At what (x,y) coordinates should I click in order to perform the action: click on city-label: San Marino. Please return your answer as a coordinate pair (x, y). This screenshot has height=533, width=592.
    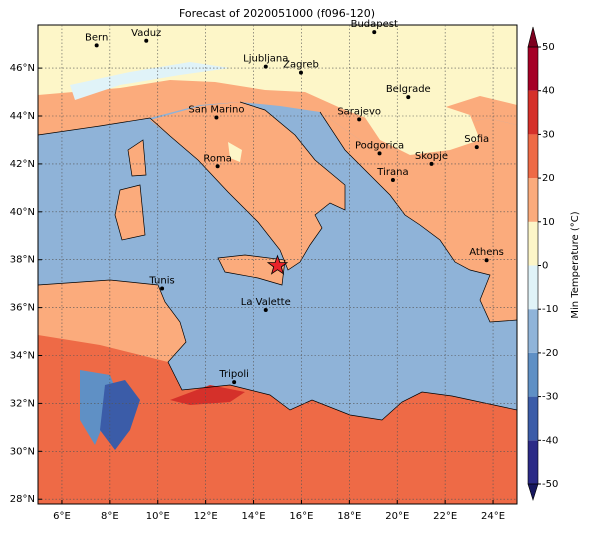
    Looking at the image, I should click on (216, 109).